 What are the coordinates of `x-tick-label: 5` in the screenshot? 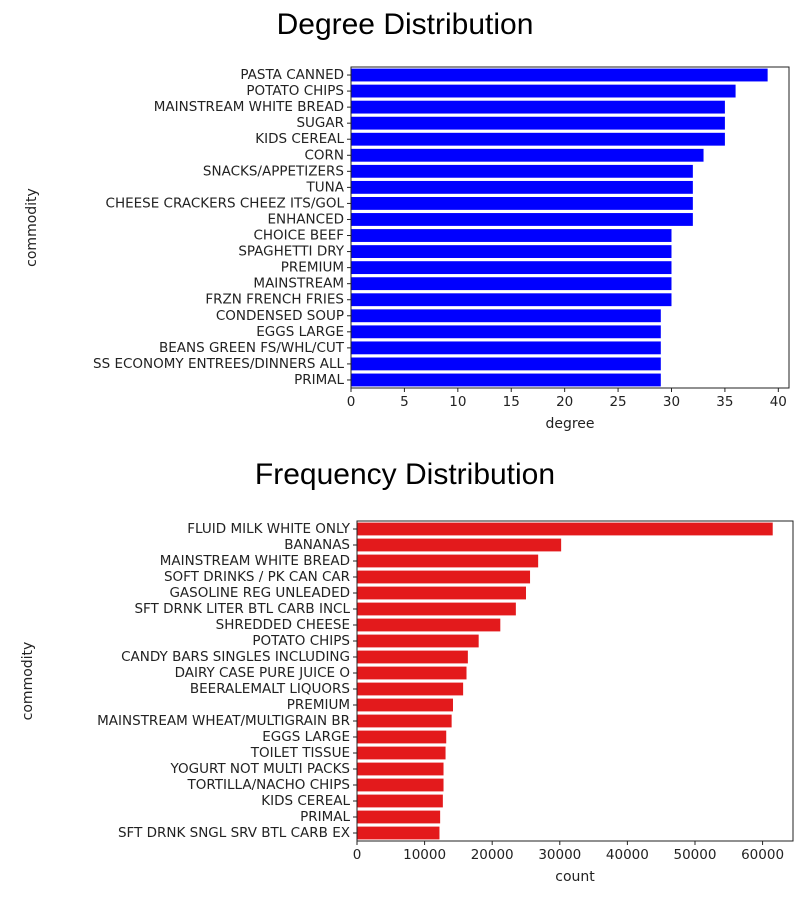 It's located at (404, 402).